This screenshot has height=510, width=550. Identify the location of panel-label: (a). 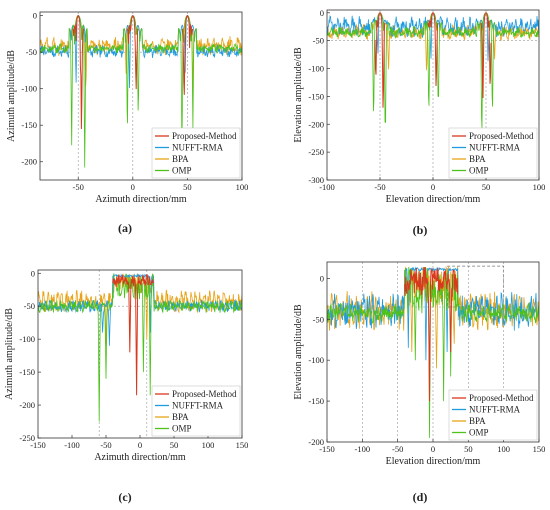
(125, 228).